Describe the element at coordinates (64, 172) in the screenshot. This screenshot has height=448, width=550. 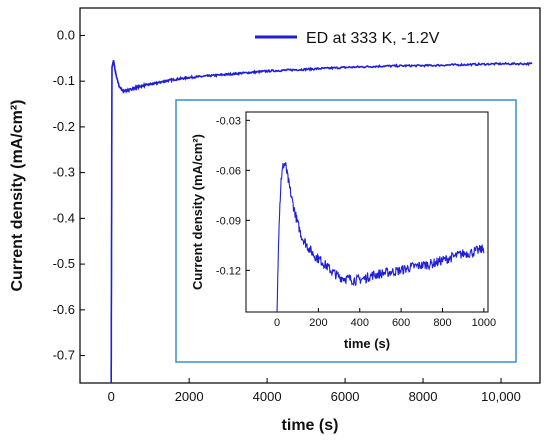
I see `main-y-tick-label: -0.3` at that location.